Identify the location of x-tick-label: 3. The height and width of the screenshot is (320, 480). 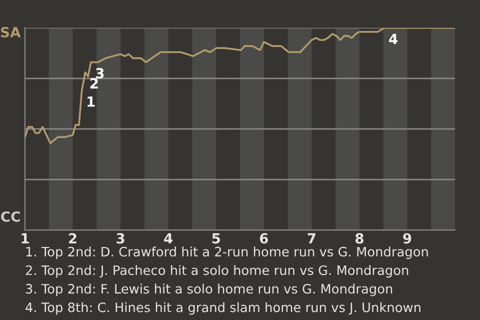
(120, 238).